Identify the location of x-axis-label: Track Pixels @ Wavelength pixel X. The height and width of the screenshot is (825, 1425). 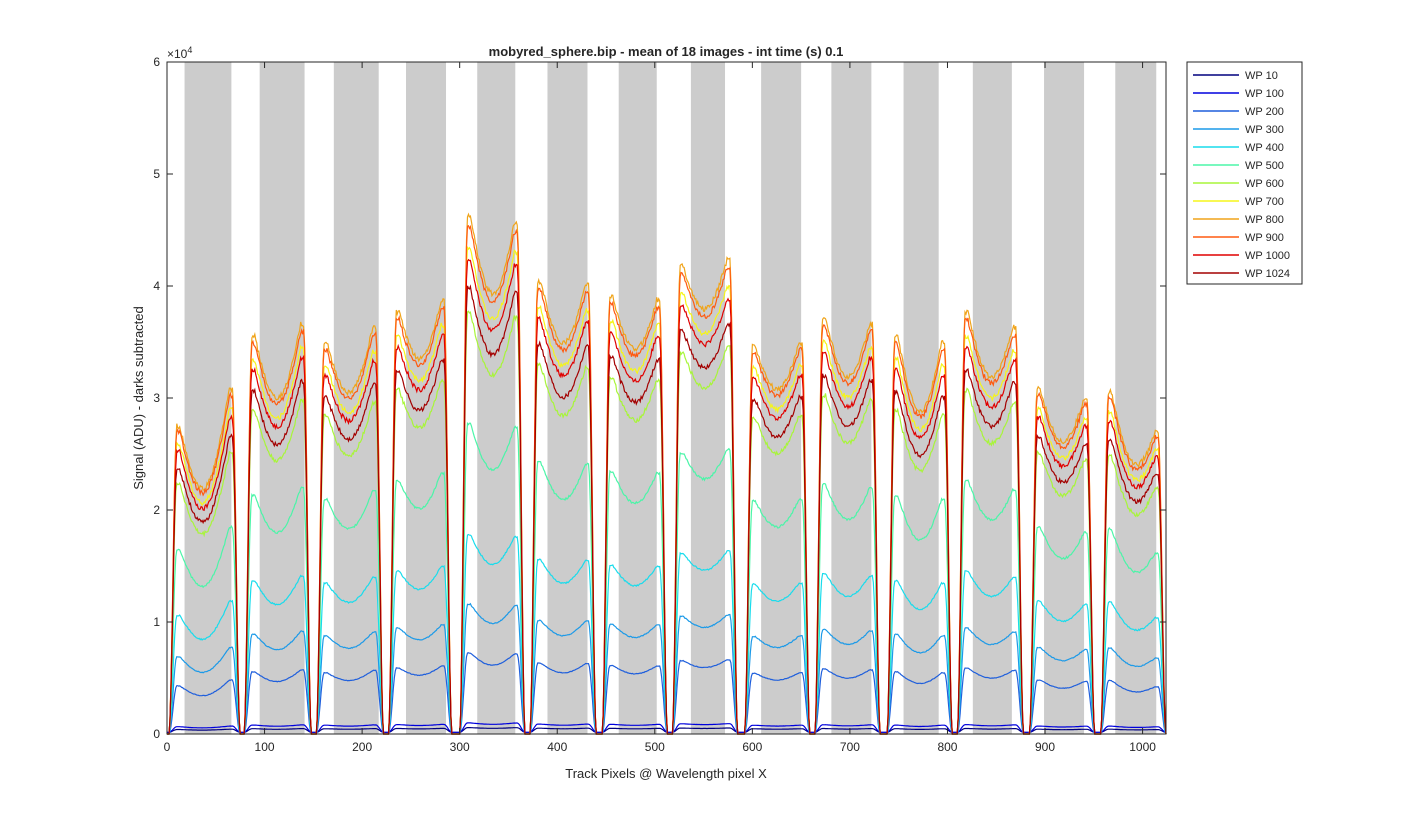
(666, 773).